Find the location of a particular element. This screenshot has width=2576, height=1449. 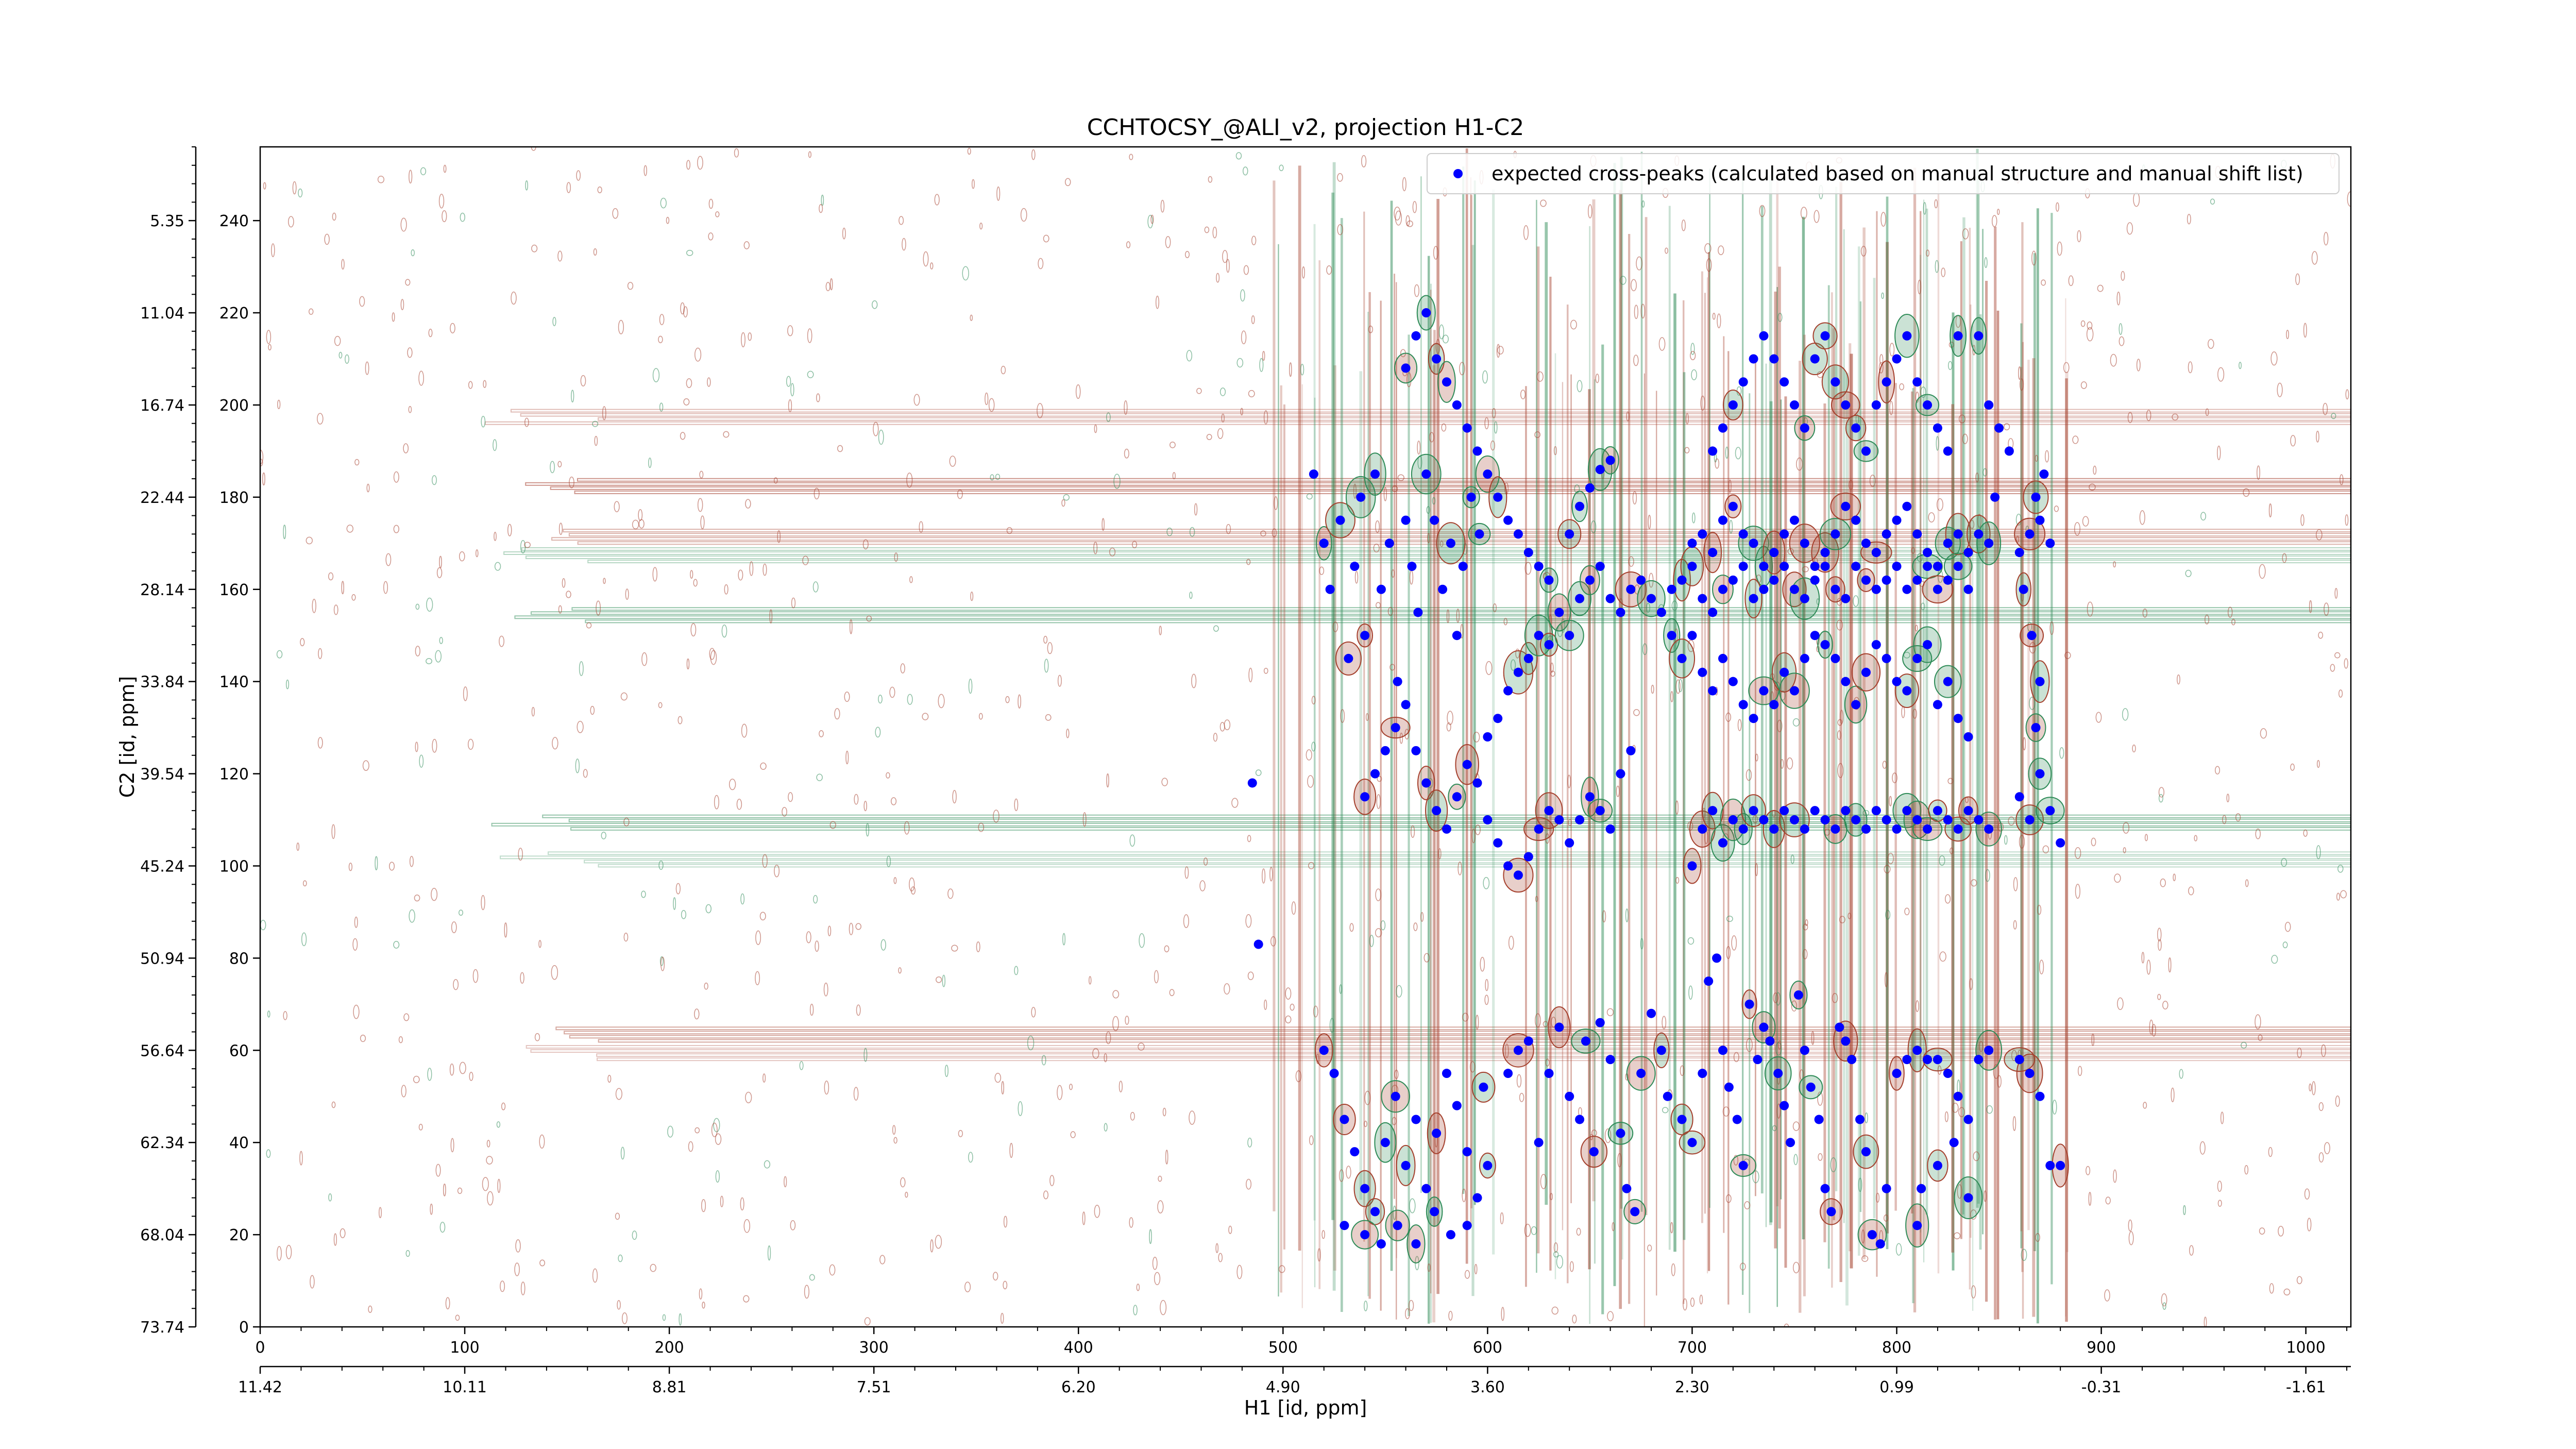

x-tick-label: 0 is located at coordinates (260, 1348).